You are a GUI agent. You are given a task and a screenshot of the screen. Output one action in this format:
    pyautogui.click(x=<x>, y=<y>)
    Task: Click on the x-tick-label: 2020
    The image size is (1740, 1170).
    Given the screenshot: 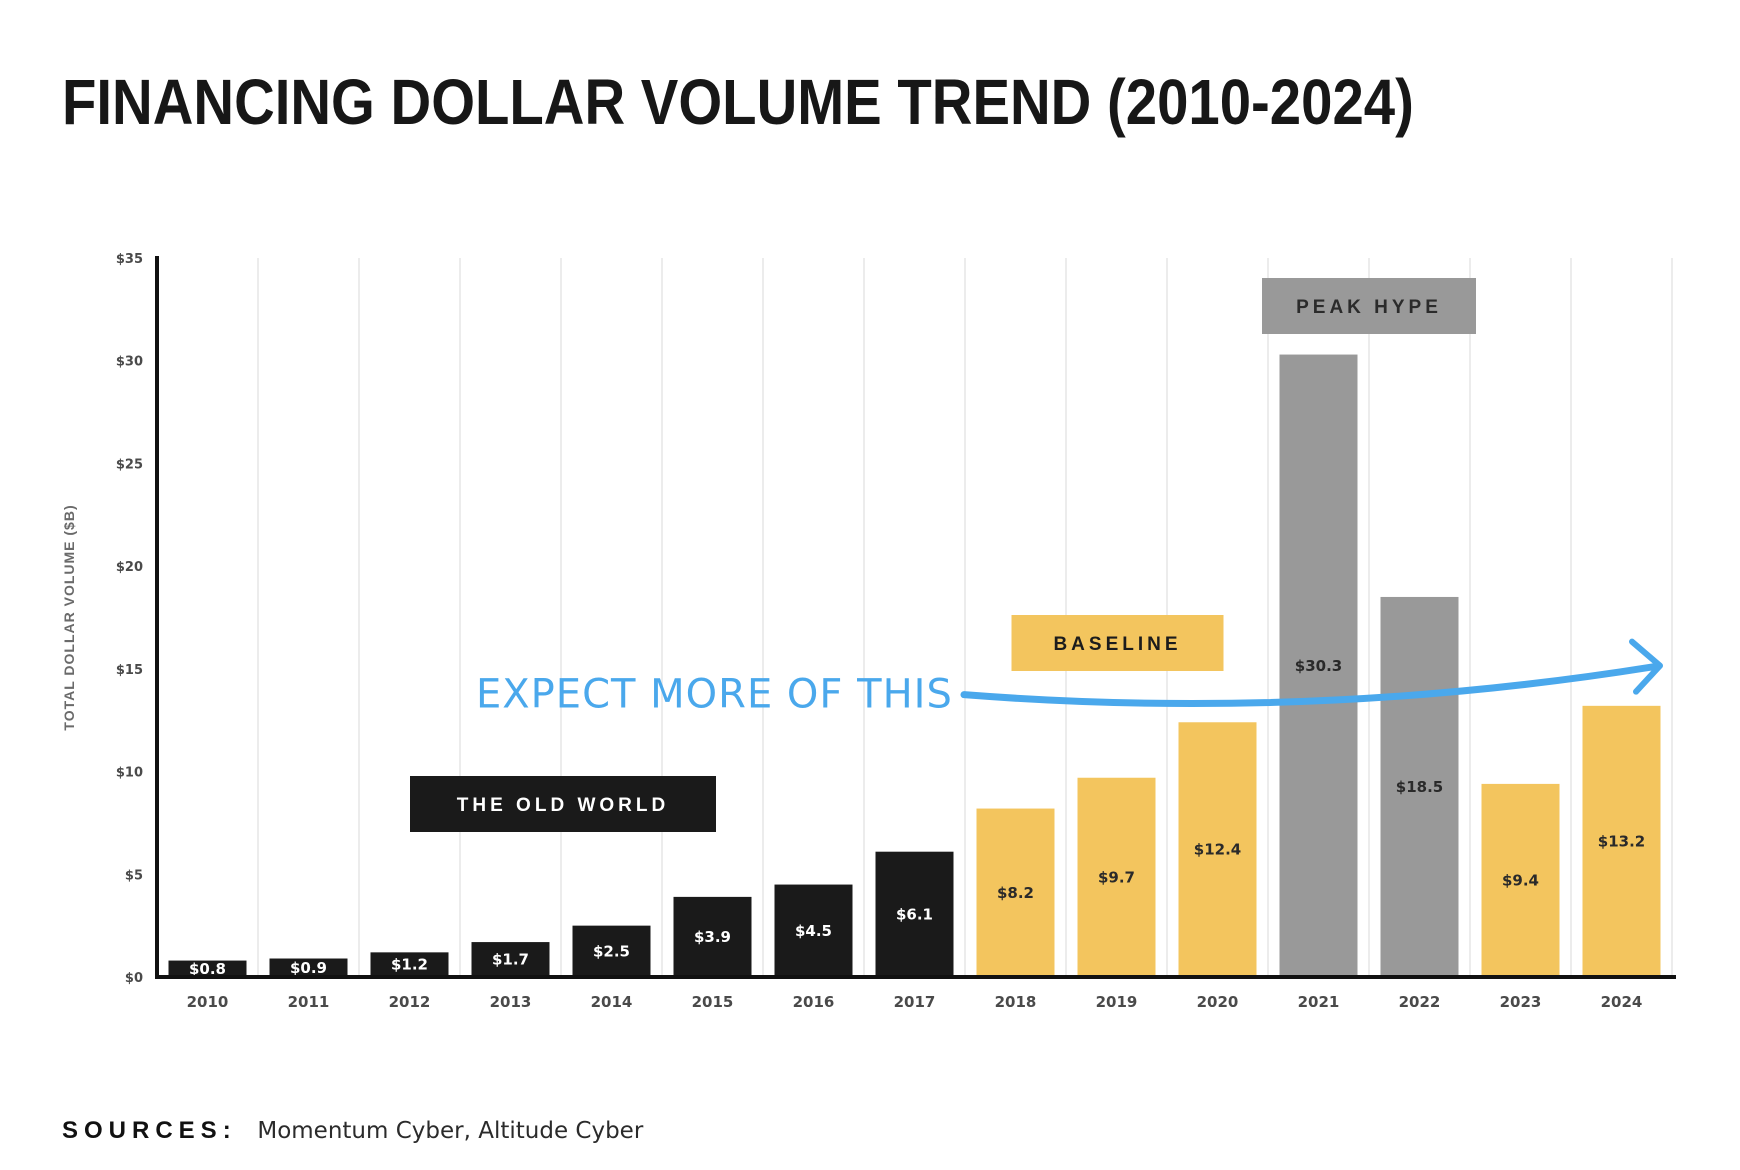 What is the action you would take?
    pyautogui.click(x=1218, y=1002)
    